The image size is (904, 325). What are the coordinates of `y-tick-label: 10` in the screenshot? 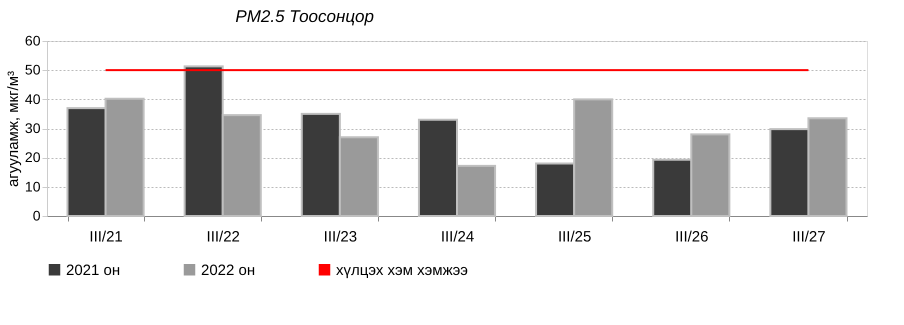 It's located at (32, 186).